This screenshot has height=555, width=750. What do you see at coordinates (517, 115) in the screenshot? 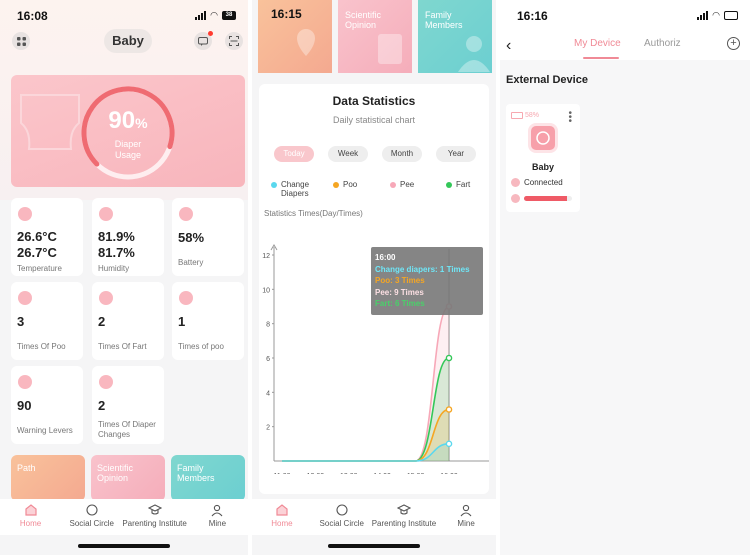
I see `battery-outline-icon` at bounding box center [517, 115].